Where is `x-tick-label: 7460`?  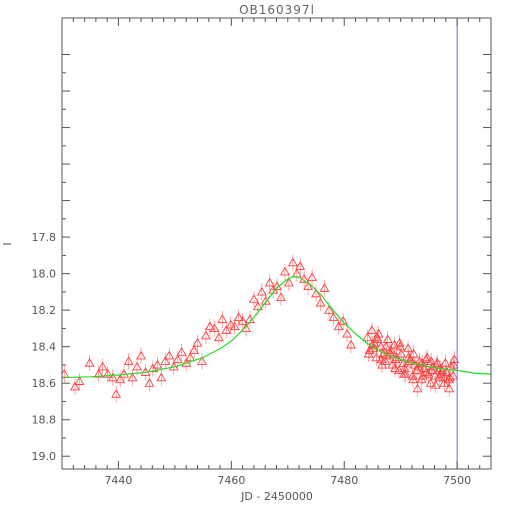
x-tick-label: 7460 is located at coordinates (231, 480).